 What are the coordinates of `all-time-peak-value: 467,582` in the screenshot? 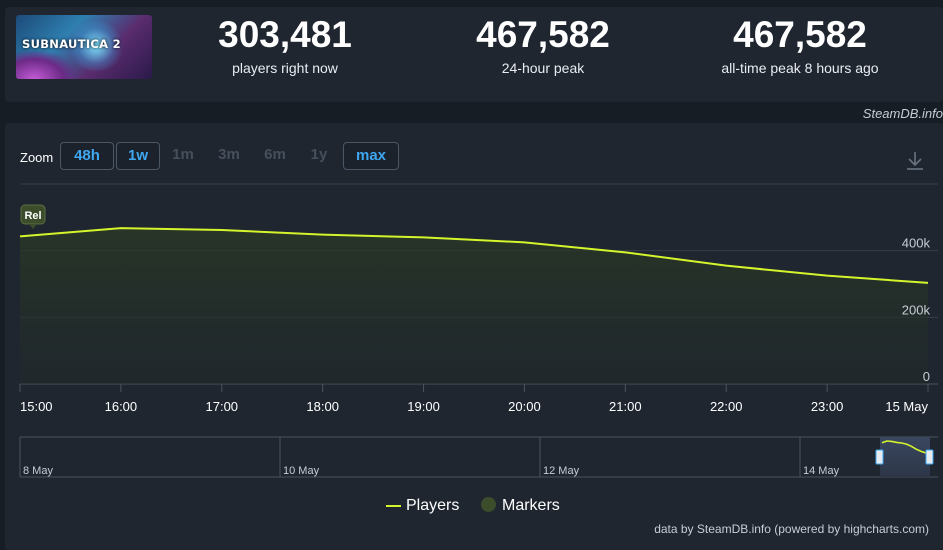 It's located at (800, 34).